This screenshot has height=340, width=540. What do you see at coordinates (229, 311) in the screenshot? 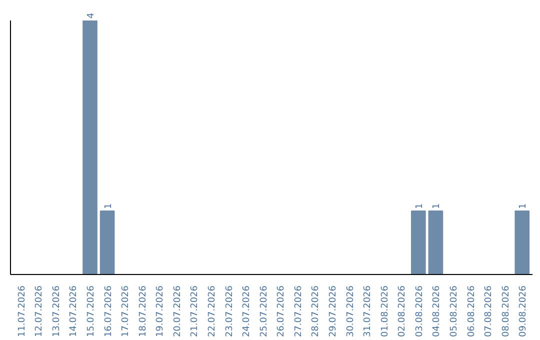
I see `x-tick-label: 23.07.2026` at bounding box center [229, 311].